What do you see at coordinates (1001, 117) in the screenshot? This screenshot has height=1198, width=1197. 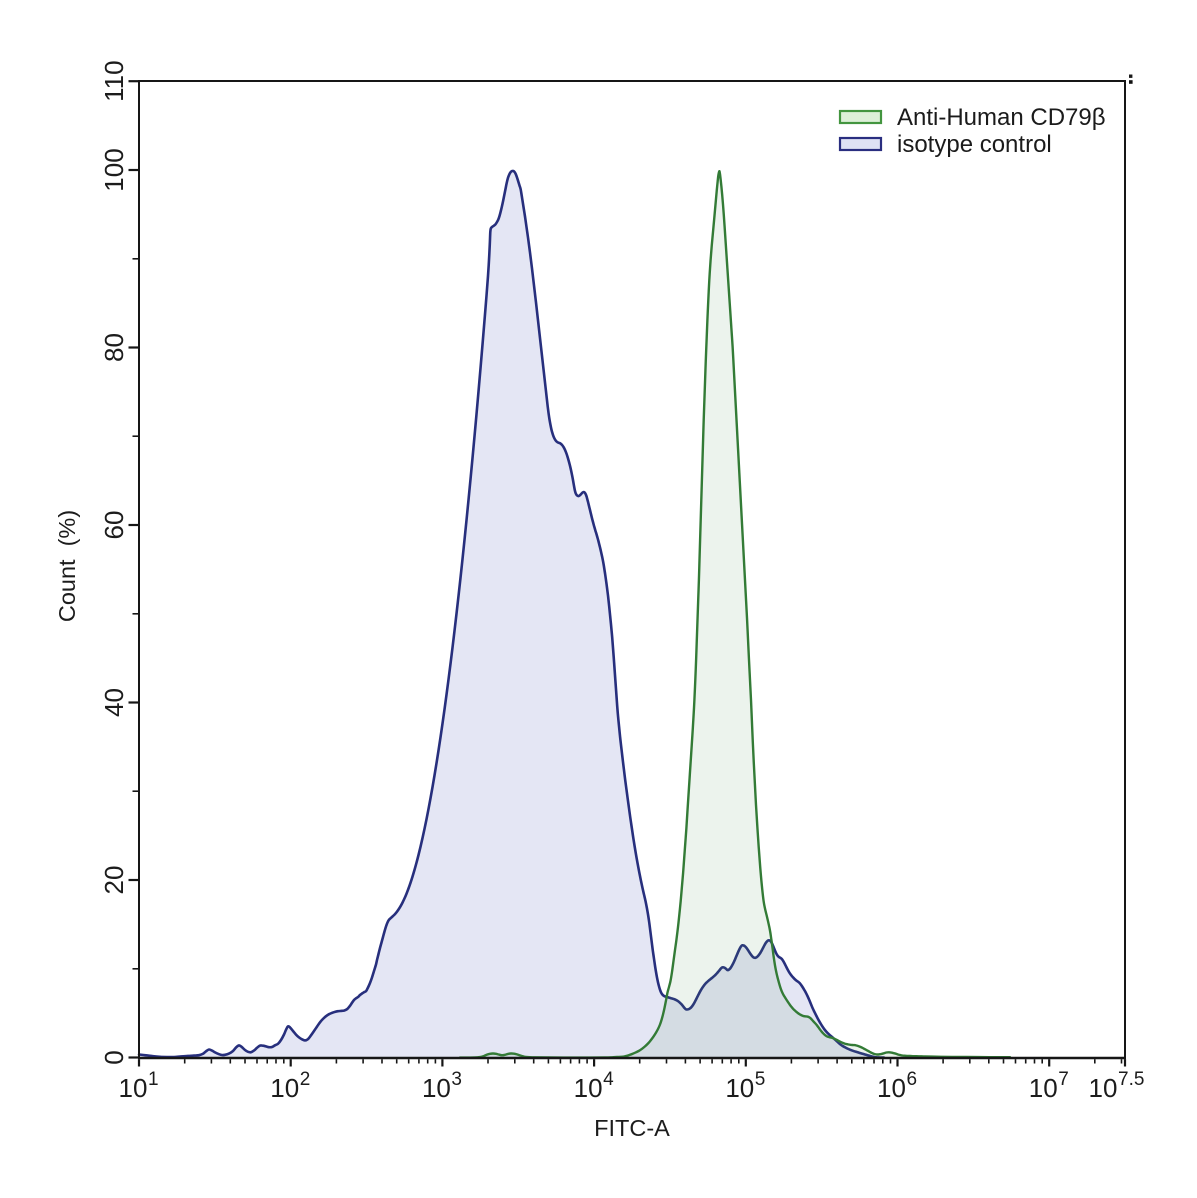 I see `svg-text: Anti-Human CD79β` at bounding box center [1001, 117].